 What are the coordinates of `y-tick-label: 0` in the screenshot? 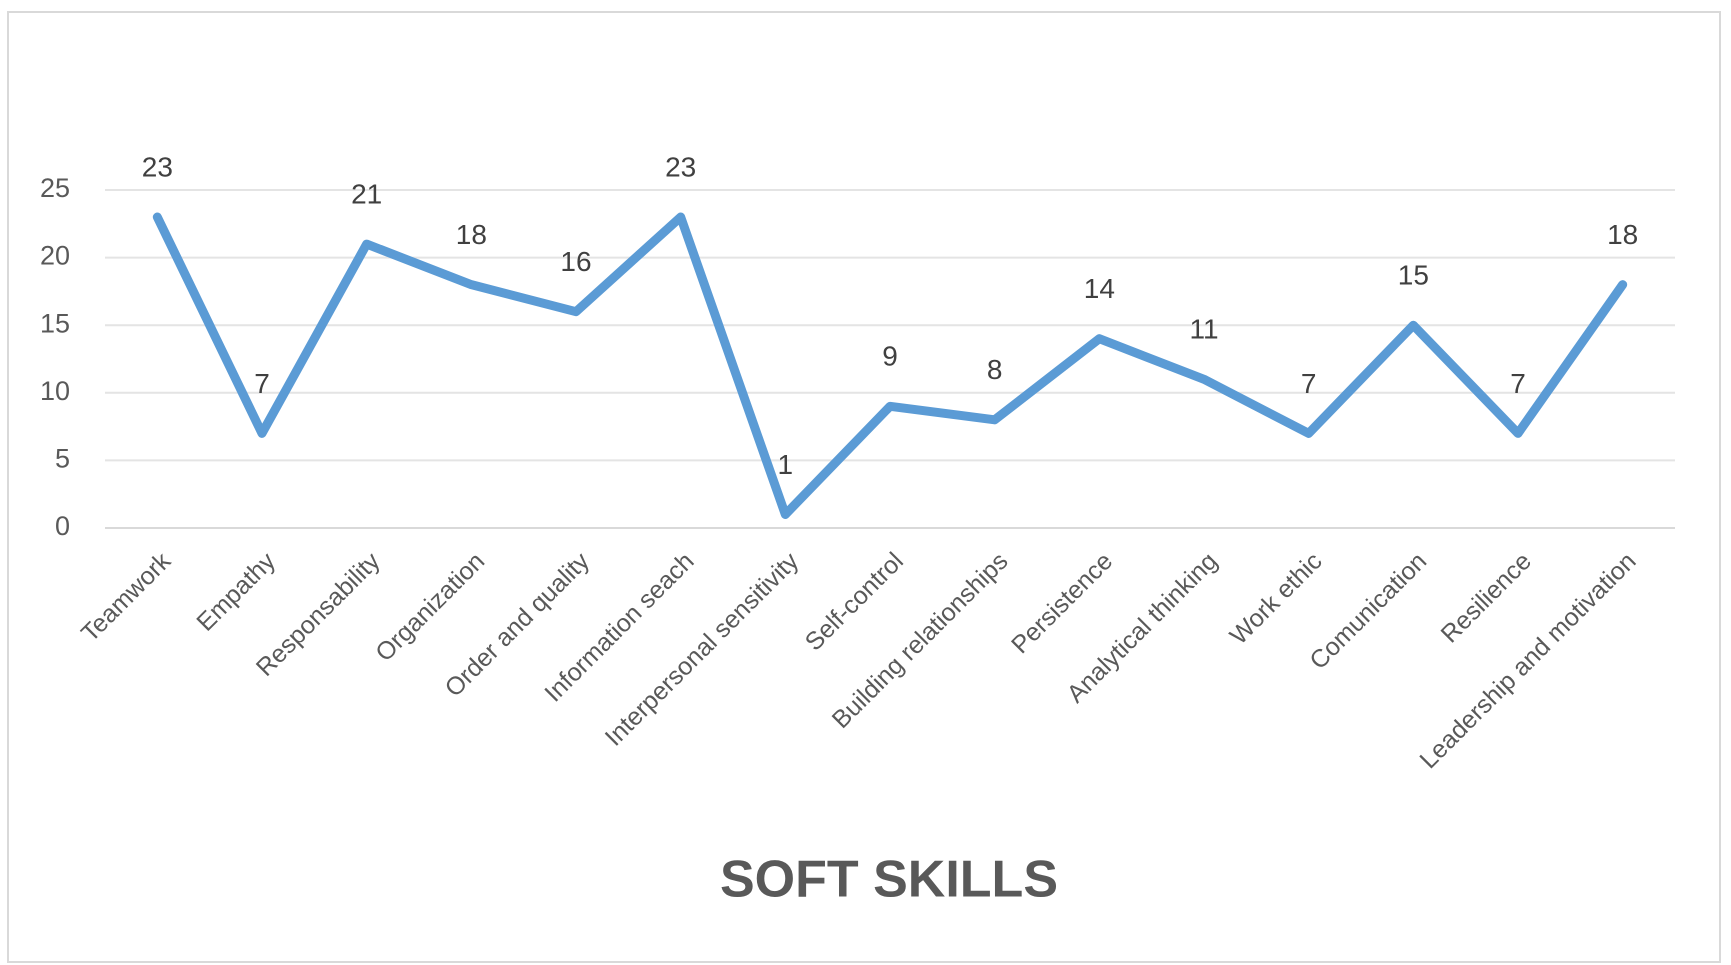 It's located at (62, 526).